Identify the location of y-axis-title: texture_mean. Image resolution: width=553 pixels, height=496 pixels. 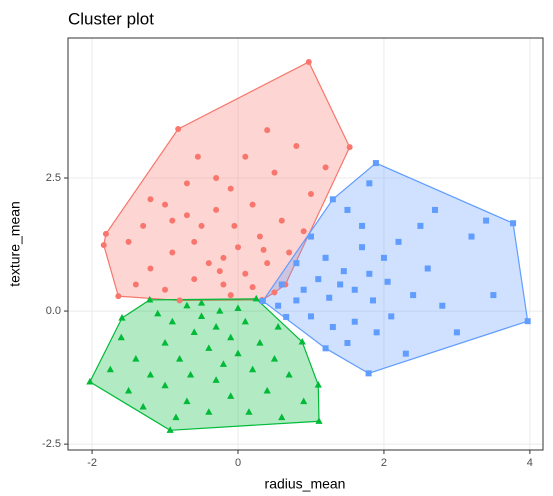
(15, 244).